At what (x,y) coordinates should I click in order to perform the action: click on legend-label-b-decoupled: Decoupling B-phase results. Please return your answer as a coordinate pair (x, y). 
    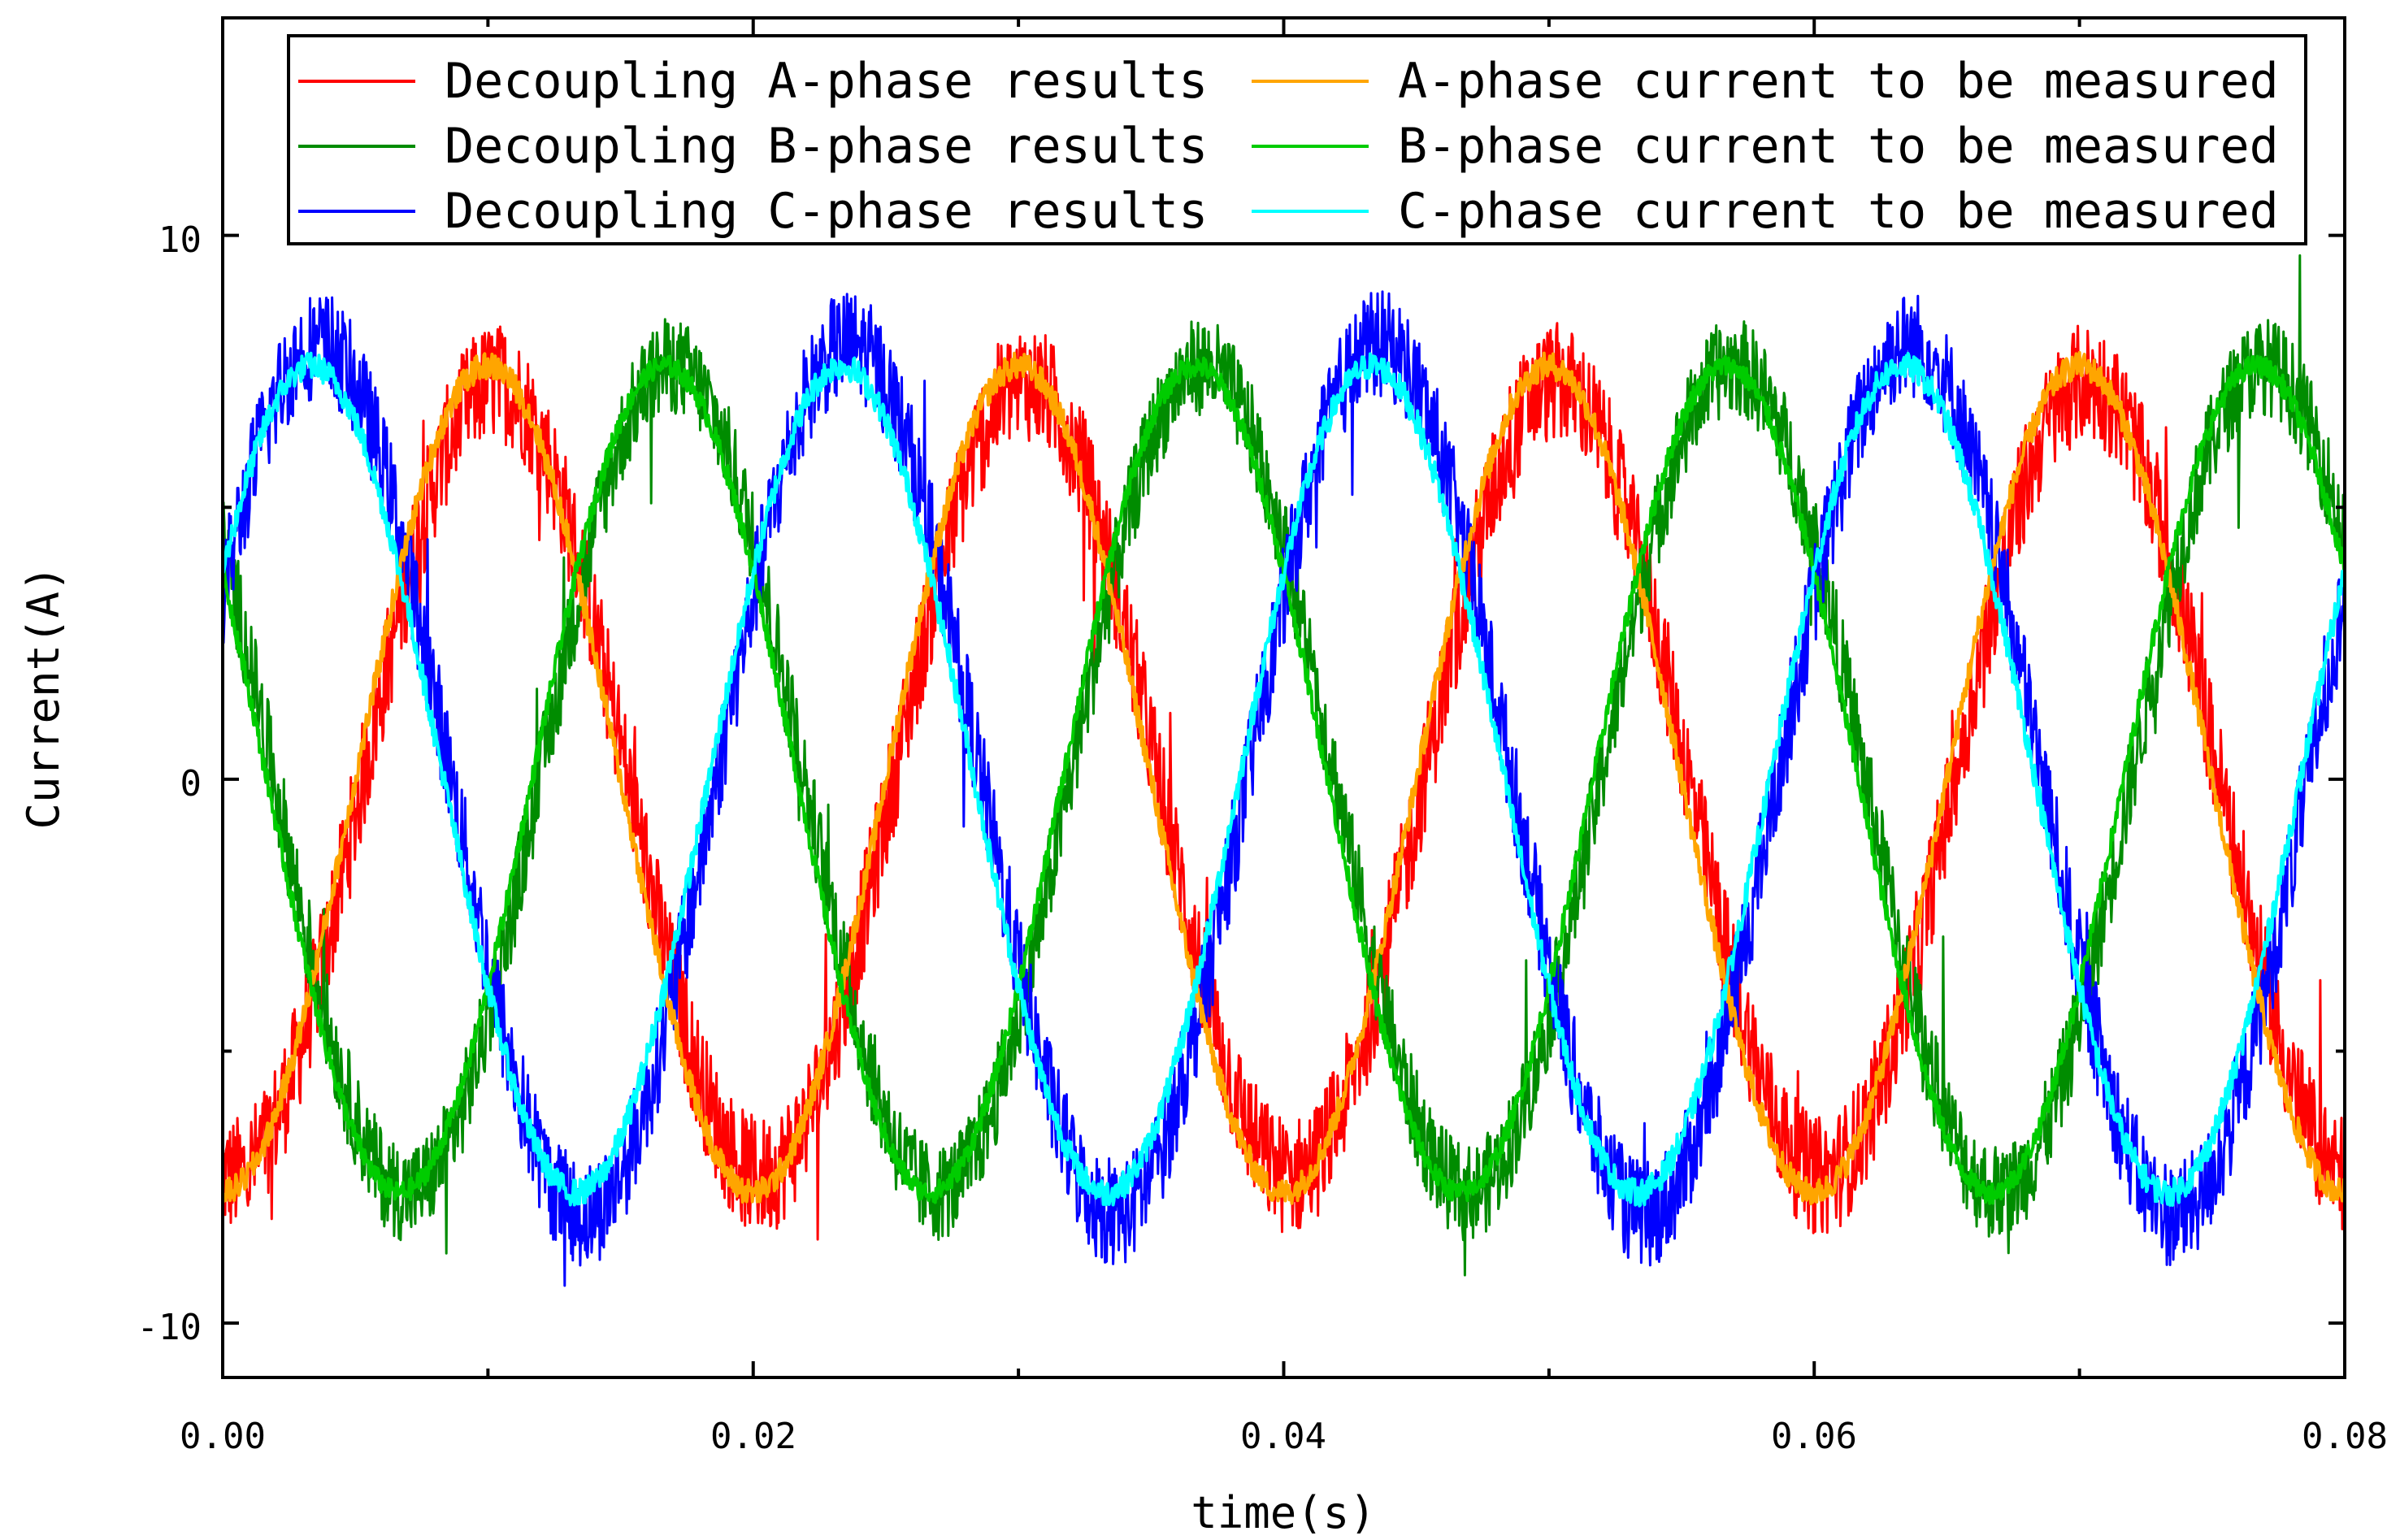
    Looking at the image, I should click on (826, 147).